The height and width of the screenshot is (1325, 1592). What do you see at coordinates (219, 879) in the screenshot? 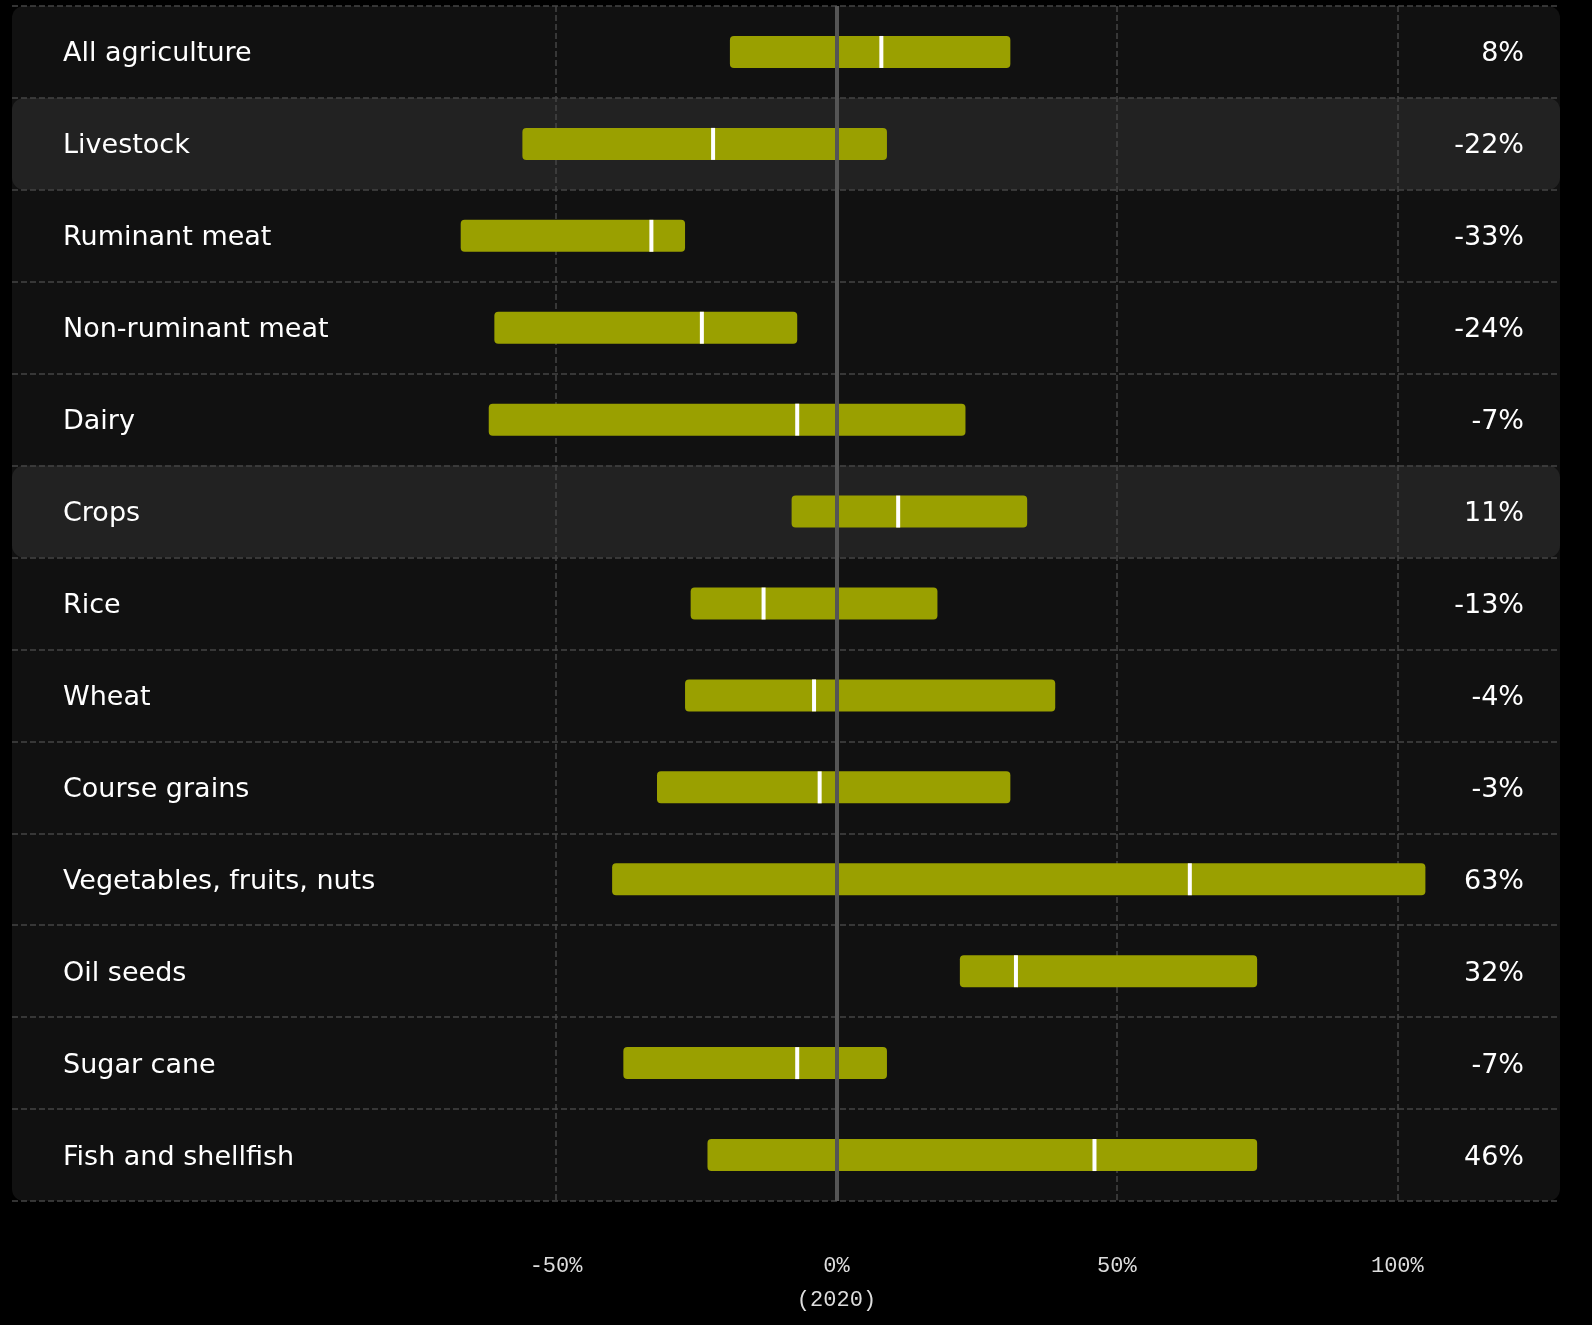
I see `y-tick-label: Vegetables, fruits, nuts` at bounding box center [219, 879].